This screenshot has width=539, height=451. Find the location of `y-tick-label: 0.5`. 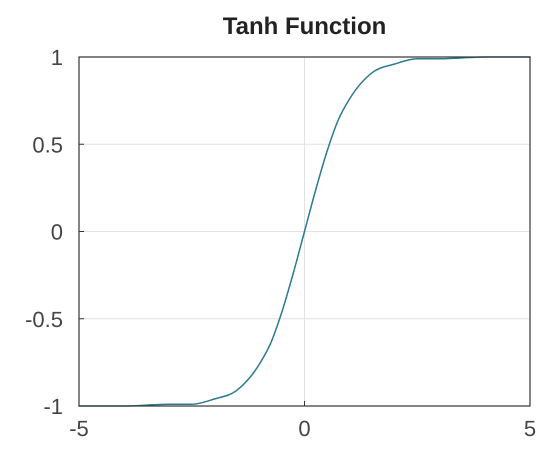

y-tick-label: 0.5 is located at coordinates (47, 145).